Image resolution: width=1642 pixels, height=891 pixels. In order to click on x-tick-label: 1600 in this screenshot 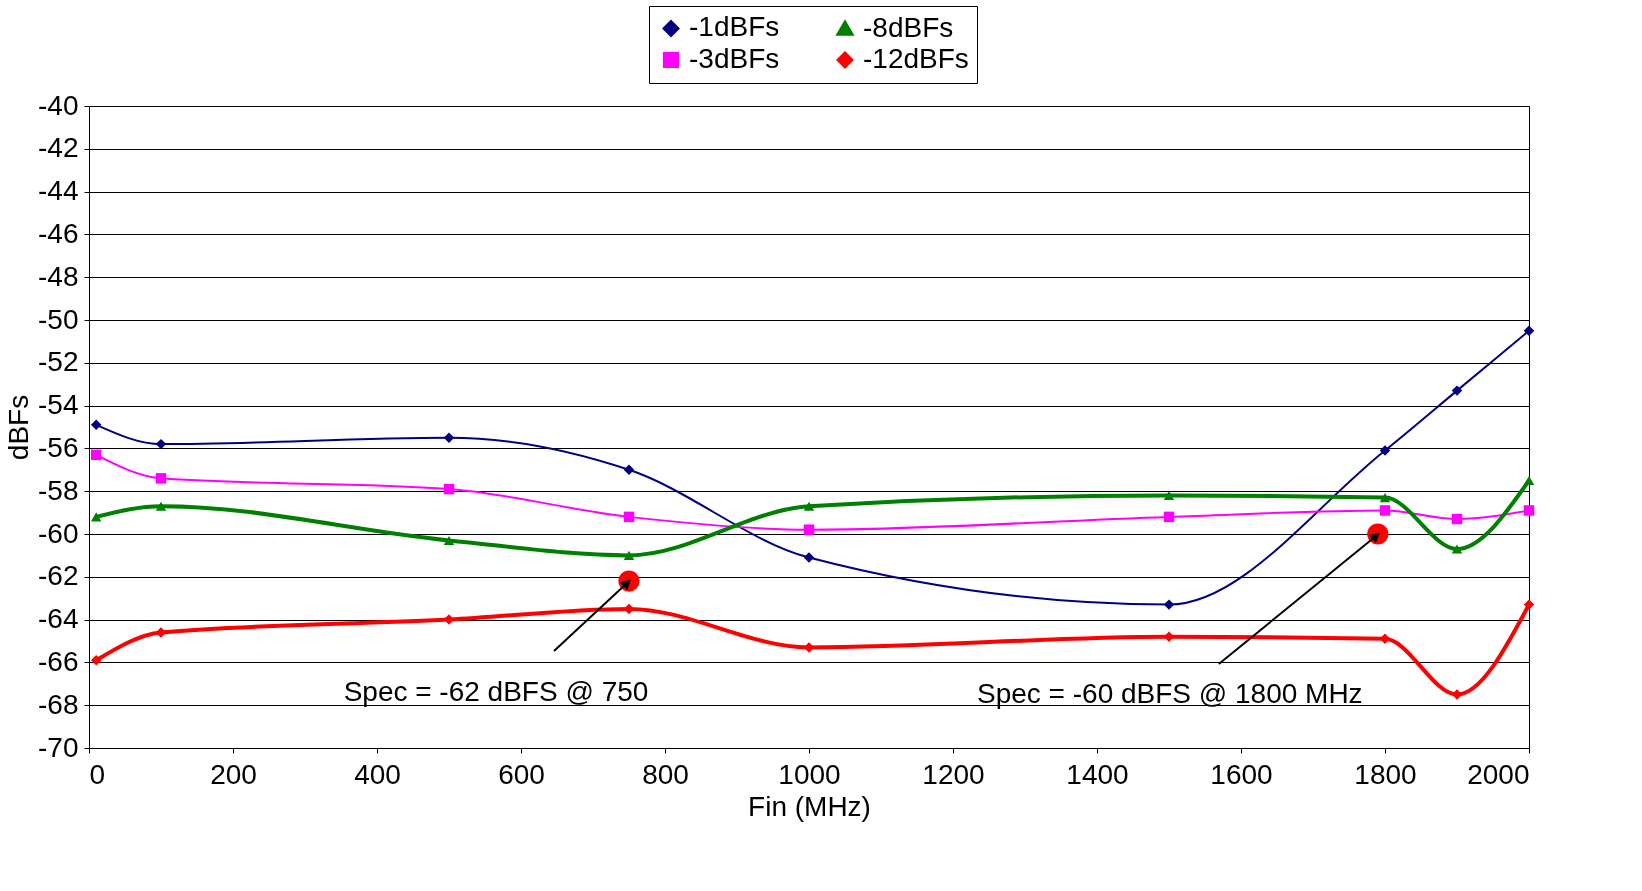, I will do `click(1241, 774)`.